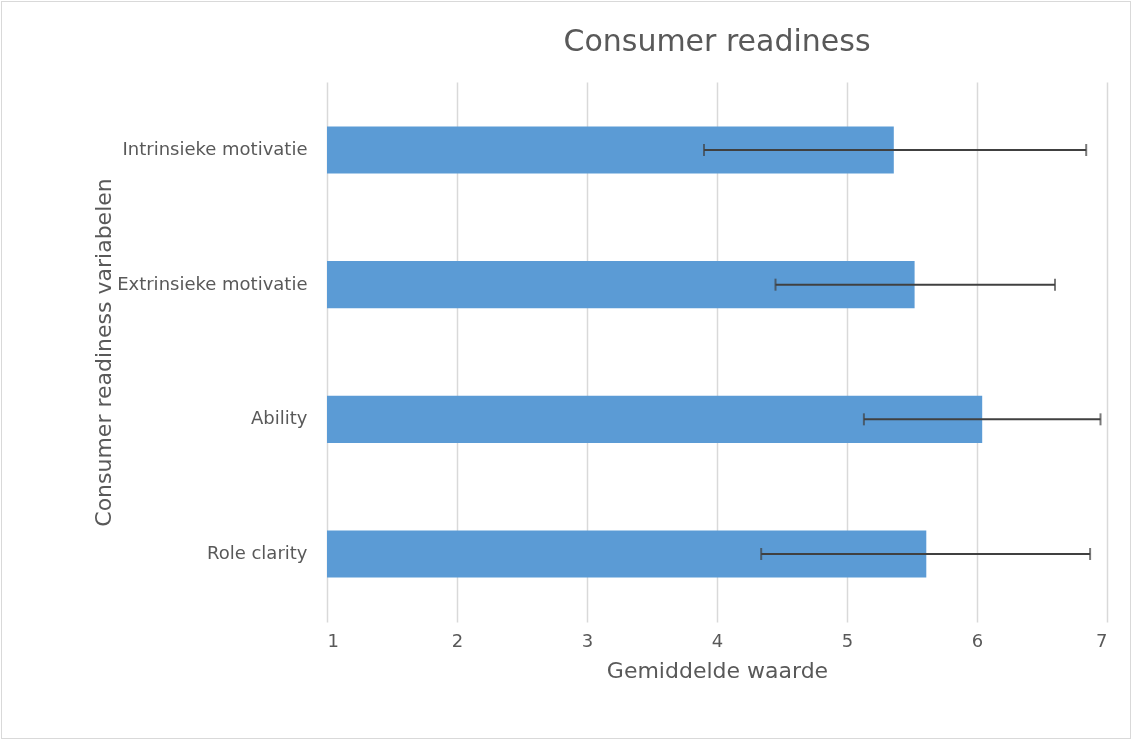  What do you see at coordinates (587, 640) in the screenshot?
I see `x-tick-label: 3` at bounding box center [587, 640].